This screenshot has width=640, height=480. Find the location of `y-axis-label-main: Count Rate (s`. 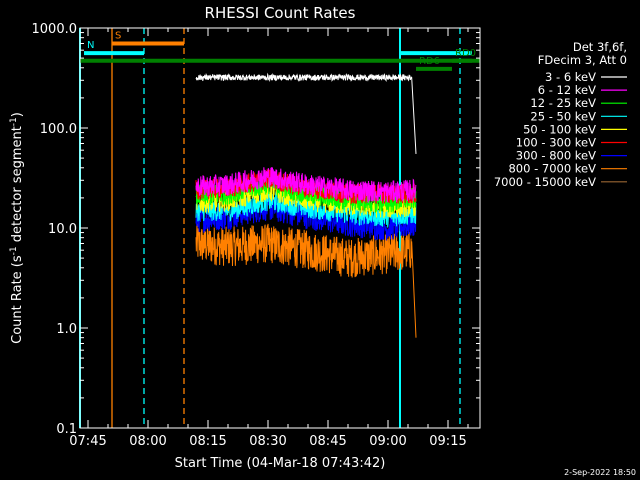

y-axis-label-main: Count Rate (s is located at coordinates (17, 299).